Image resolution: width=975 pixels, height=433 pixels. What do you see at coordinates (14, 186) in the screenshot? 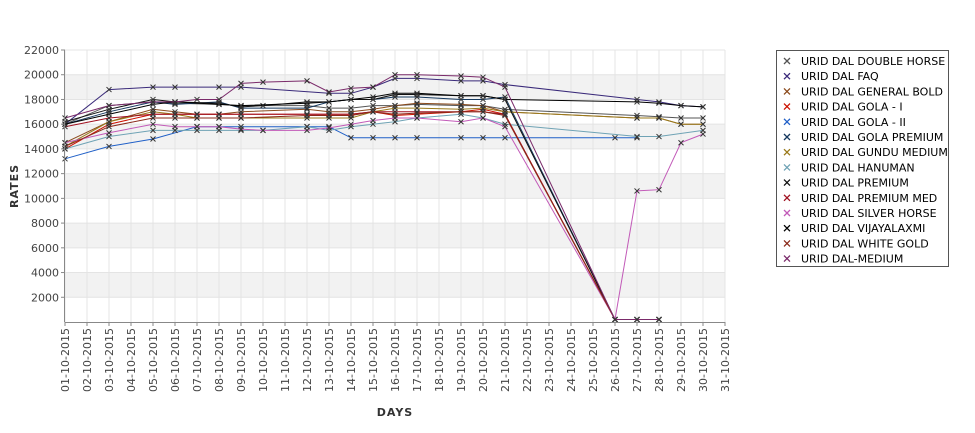
I see `y-axis-title: RATES` at bounding box center [14, 186].